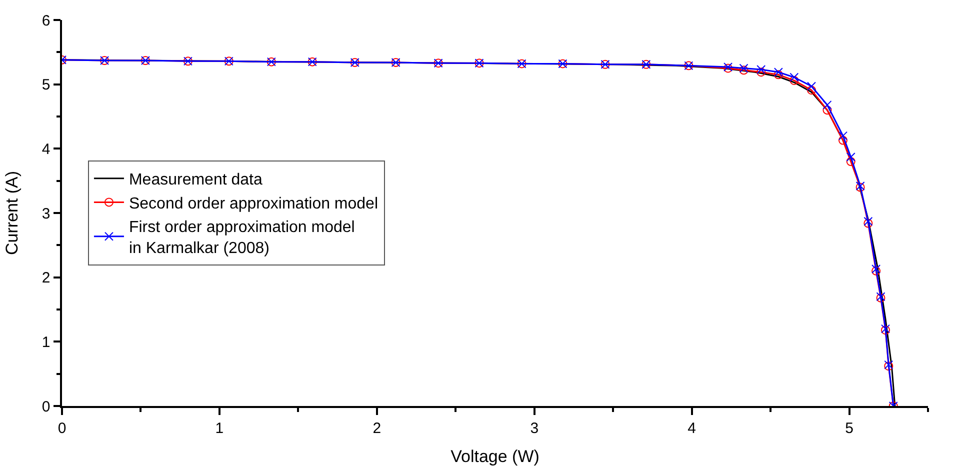  Describe the element at coordinates (692, 428) in the screenshot. I see `x-tick-label: 4` at that location.